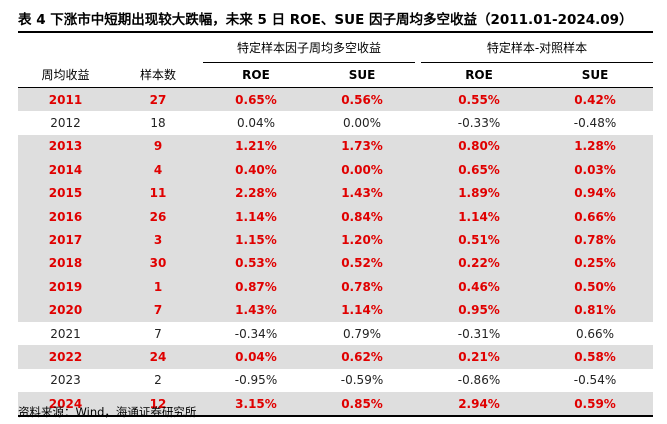 The image size is (667, 424). I want to click on cell-count: 30, so click(158, 263).